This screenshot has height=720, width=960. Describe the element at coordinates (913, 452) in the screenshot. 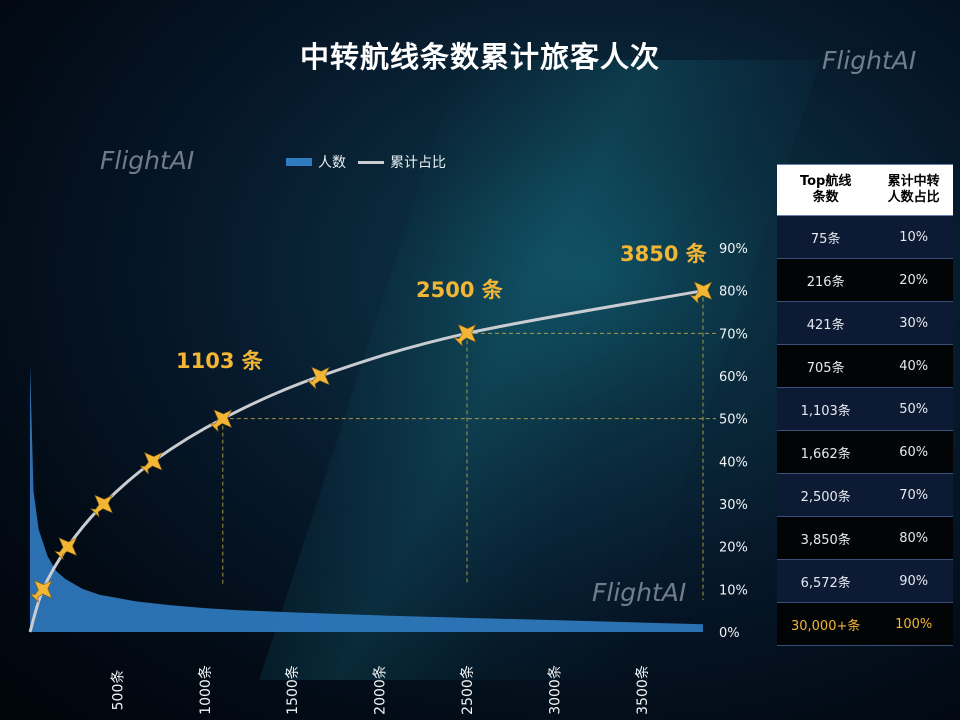

I see `table-cell-share: 60%` at that location.